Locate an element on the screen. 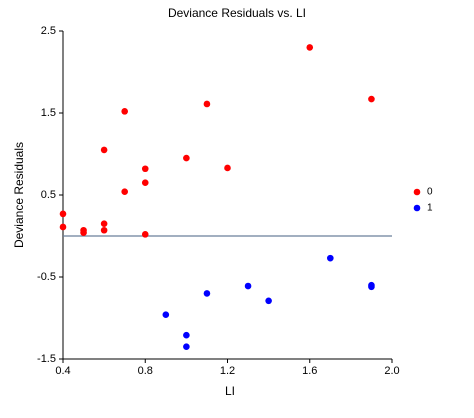 Image resolution: width=474 pixels, height=418 pixels. y-tick-label: 2.5 is located at coordinates (48, 31).